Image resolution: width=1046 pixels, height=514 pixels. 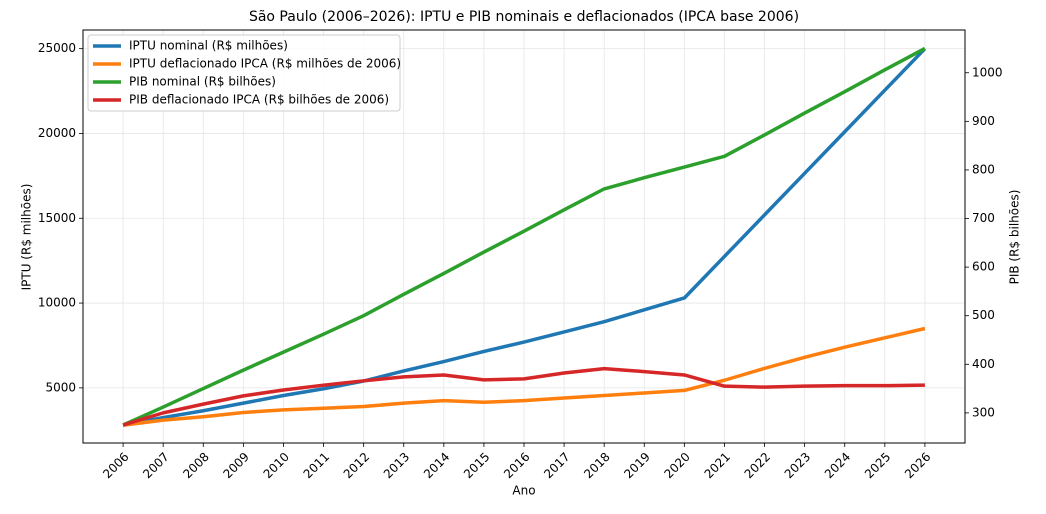 What do you see at coordinates (244, 73) in the screenshot?
I see `legend-box` at bounding box center [244, 73].